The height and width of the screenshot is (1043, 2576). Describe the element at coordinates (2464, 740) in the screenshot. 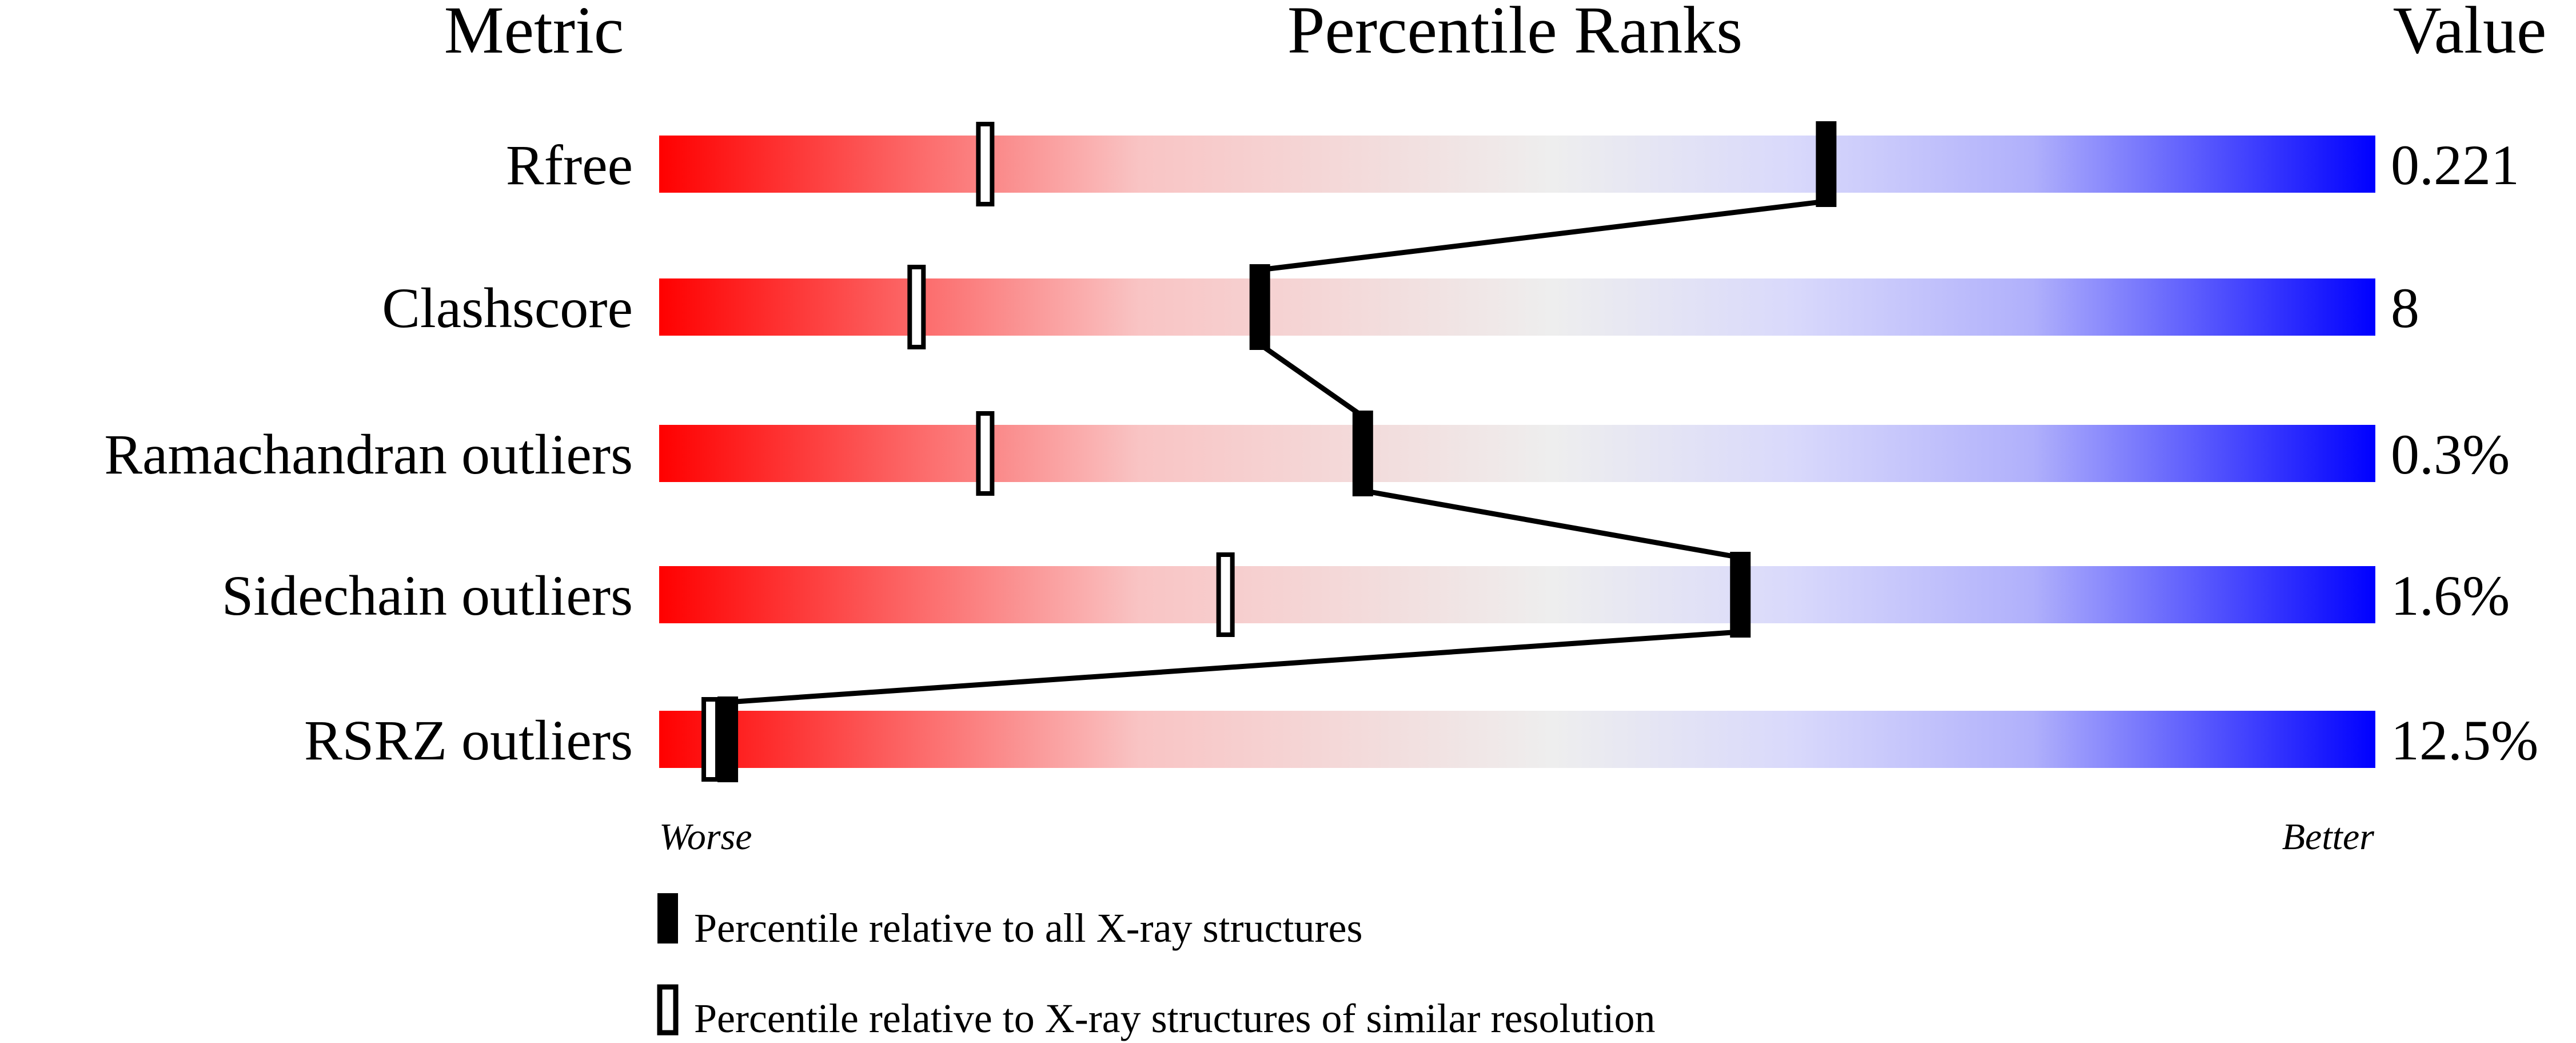

I see `metric-value: 12.5%` at that location.